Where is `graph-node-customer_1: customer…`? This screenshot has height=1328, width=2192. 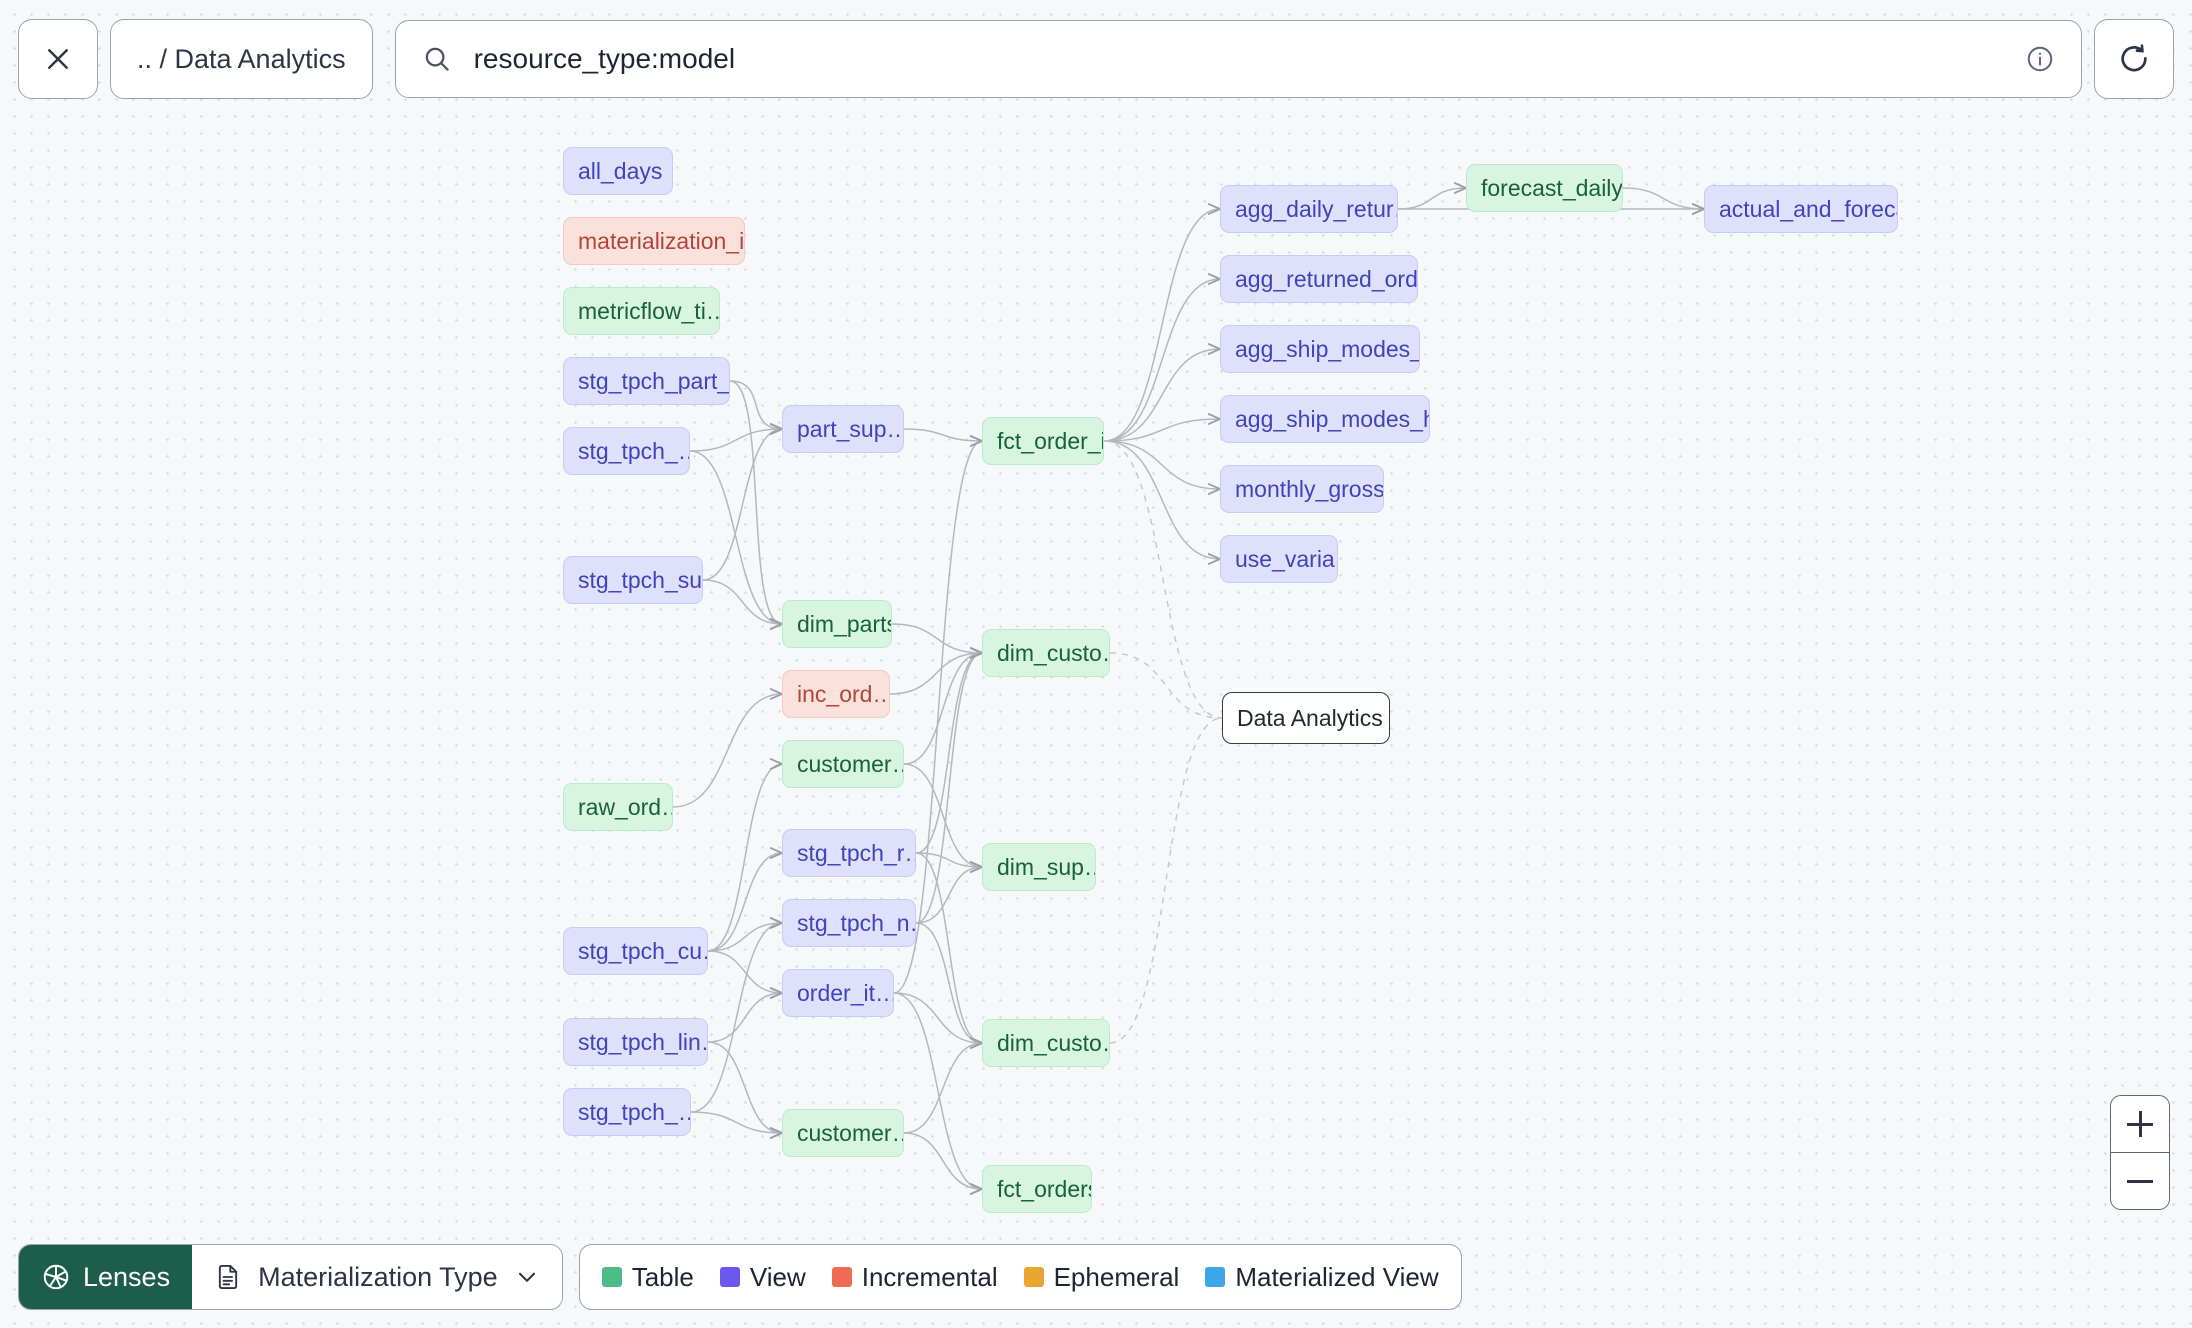
graph-node-customer_1: customer… is located at coordinates (843, 764).